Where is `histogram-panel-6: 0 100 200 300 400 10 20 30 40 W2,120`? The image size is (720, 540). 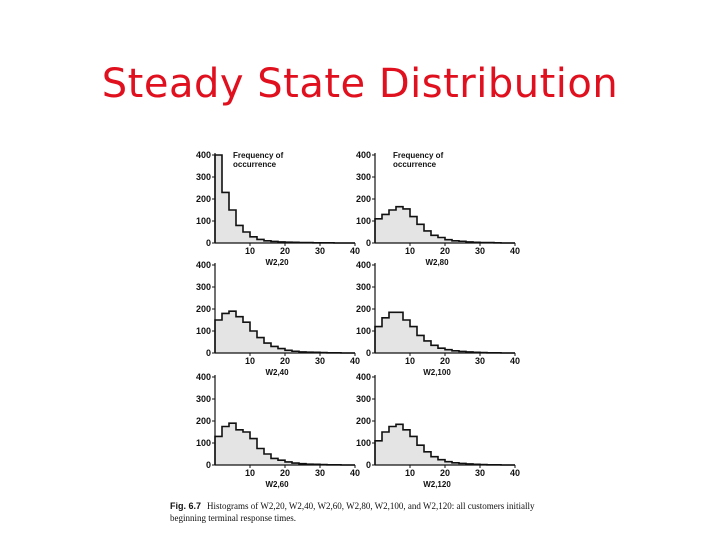
histogram-panel-6: 0 100 200 300 400 10 20 30 40 W2,120 is located at coordinates (438, 430).